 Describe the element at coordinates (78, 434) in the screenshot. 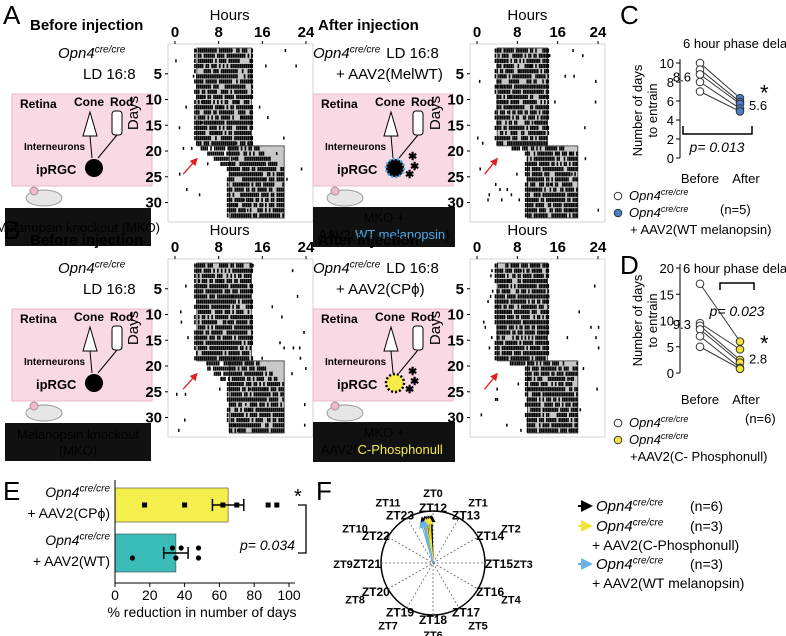

I see `box-text: Melanopsin knockout` at that location.